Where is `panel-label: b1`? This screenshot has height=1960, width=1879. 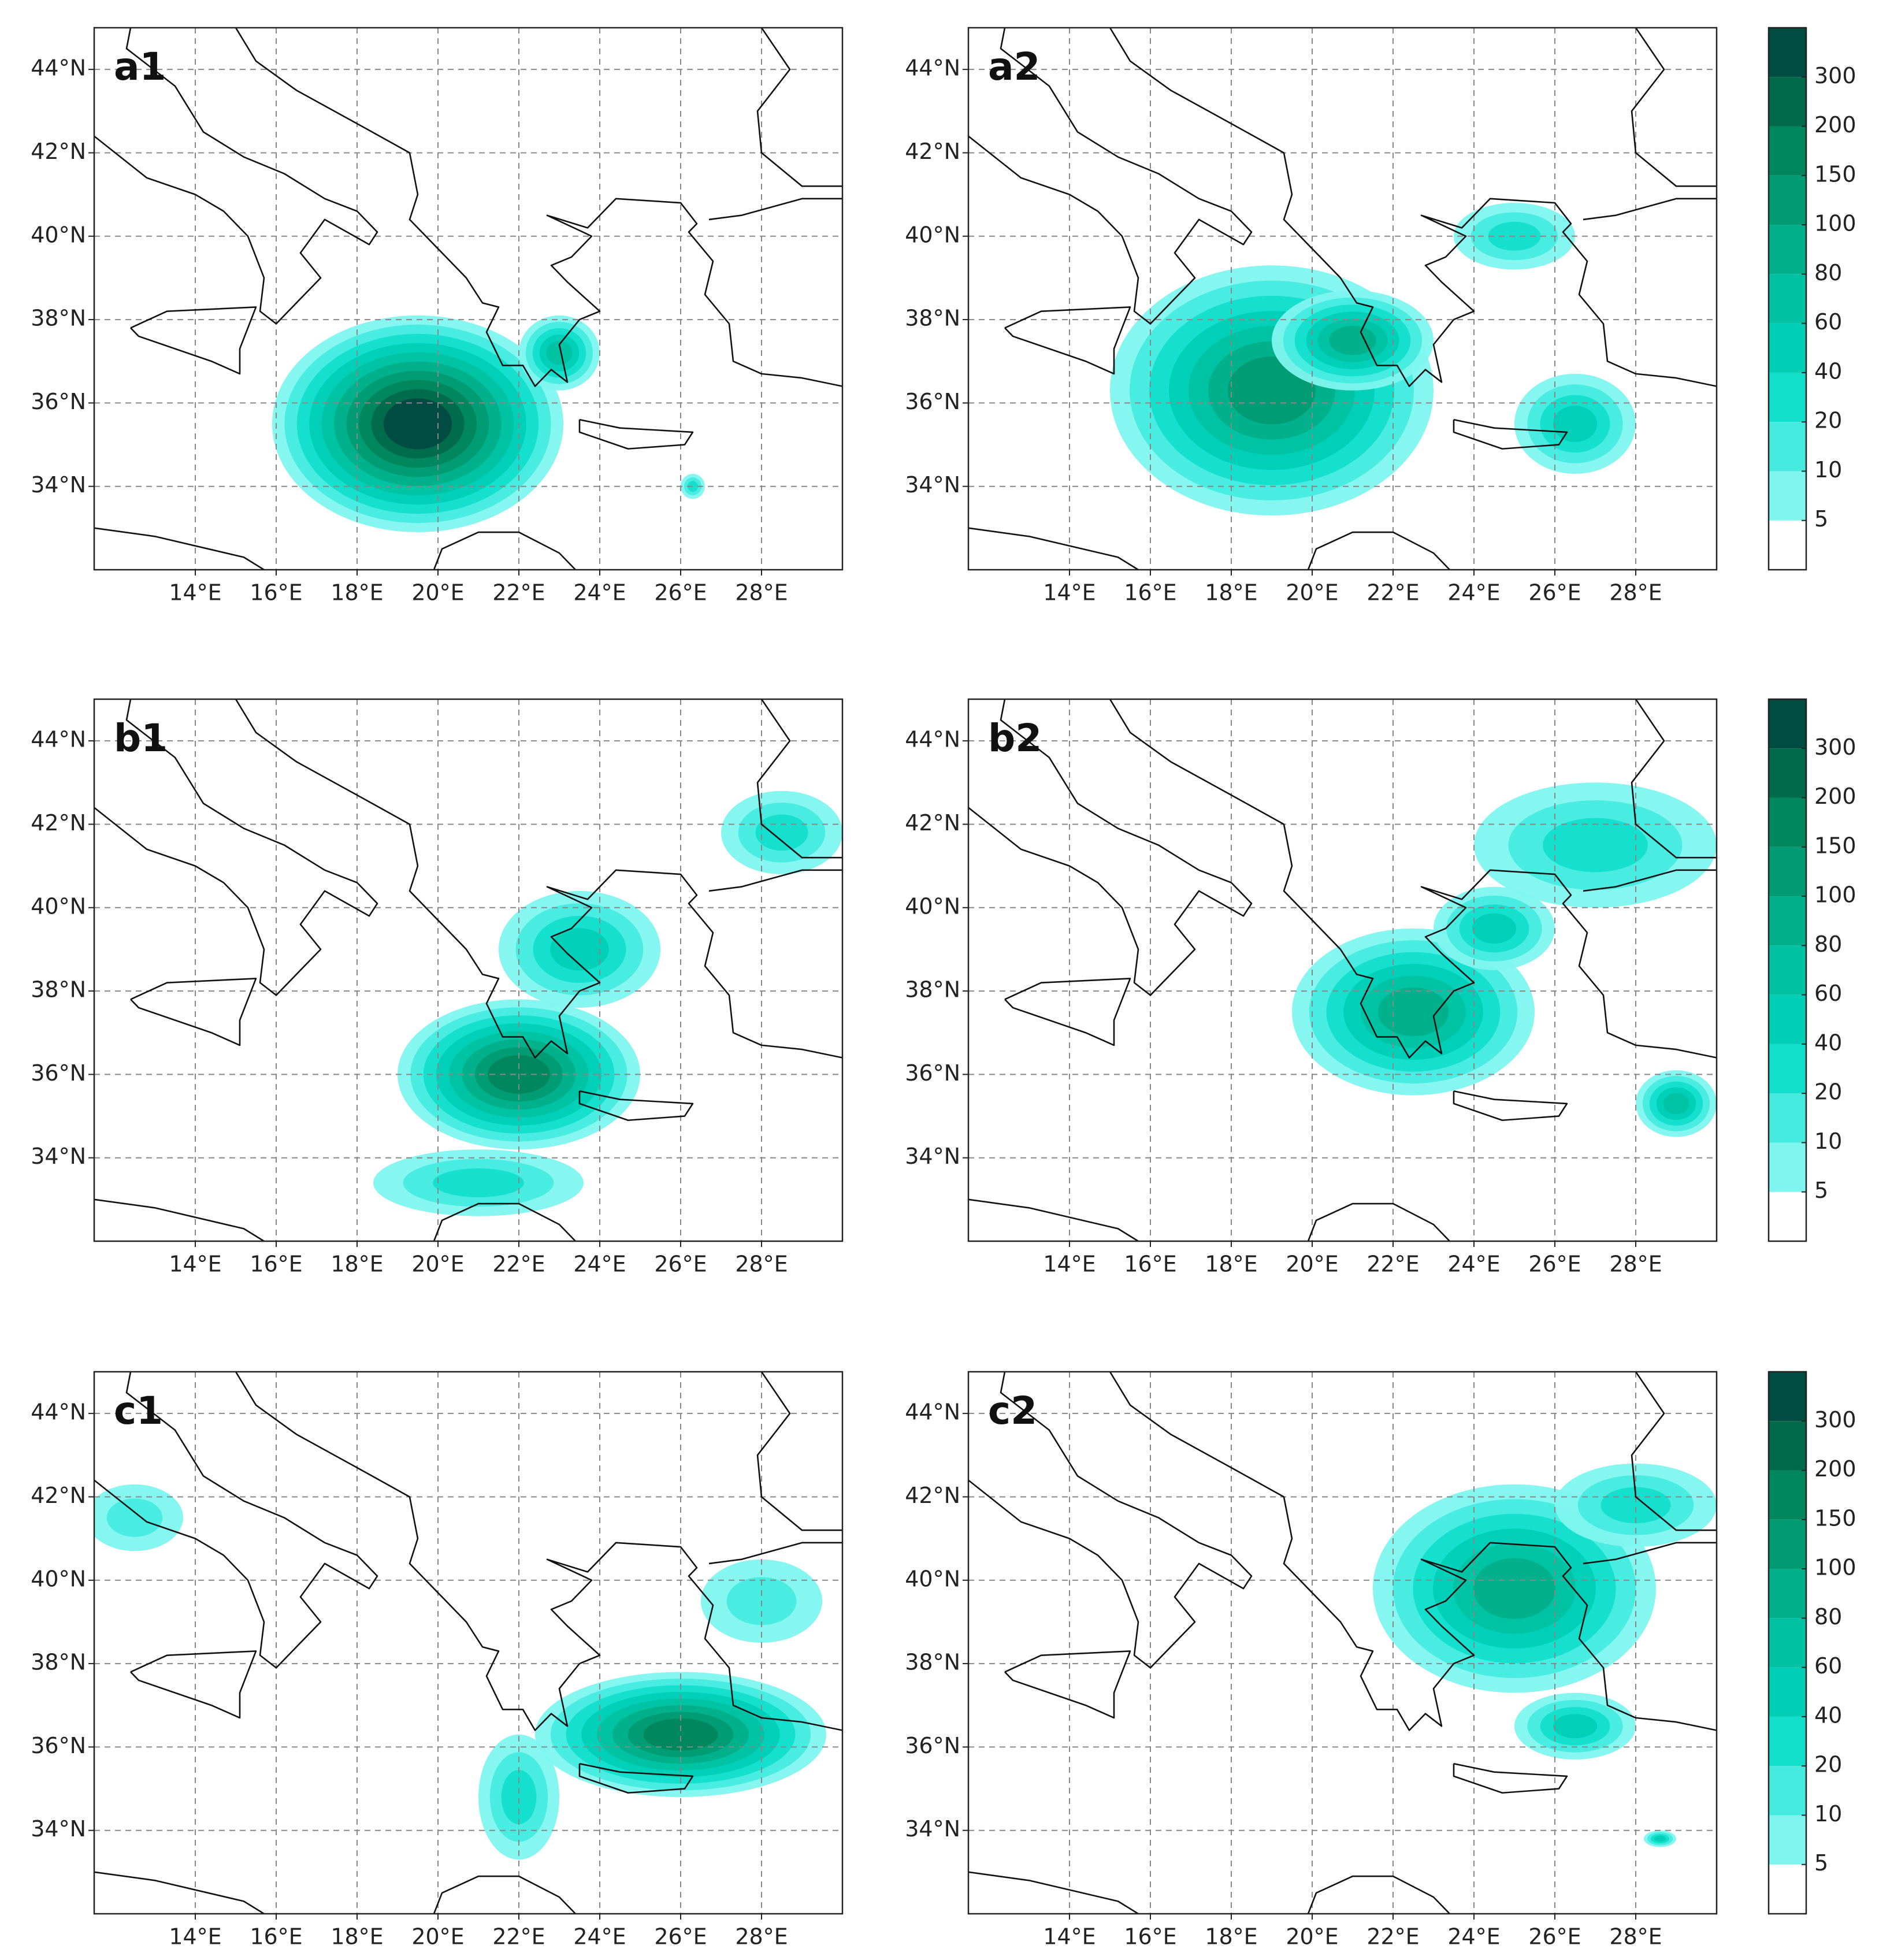 panel-label: b1 is located at coordinates (141, 738).